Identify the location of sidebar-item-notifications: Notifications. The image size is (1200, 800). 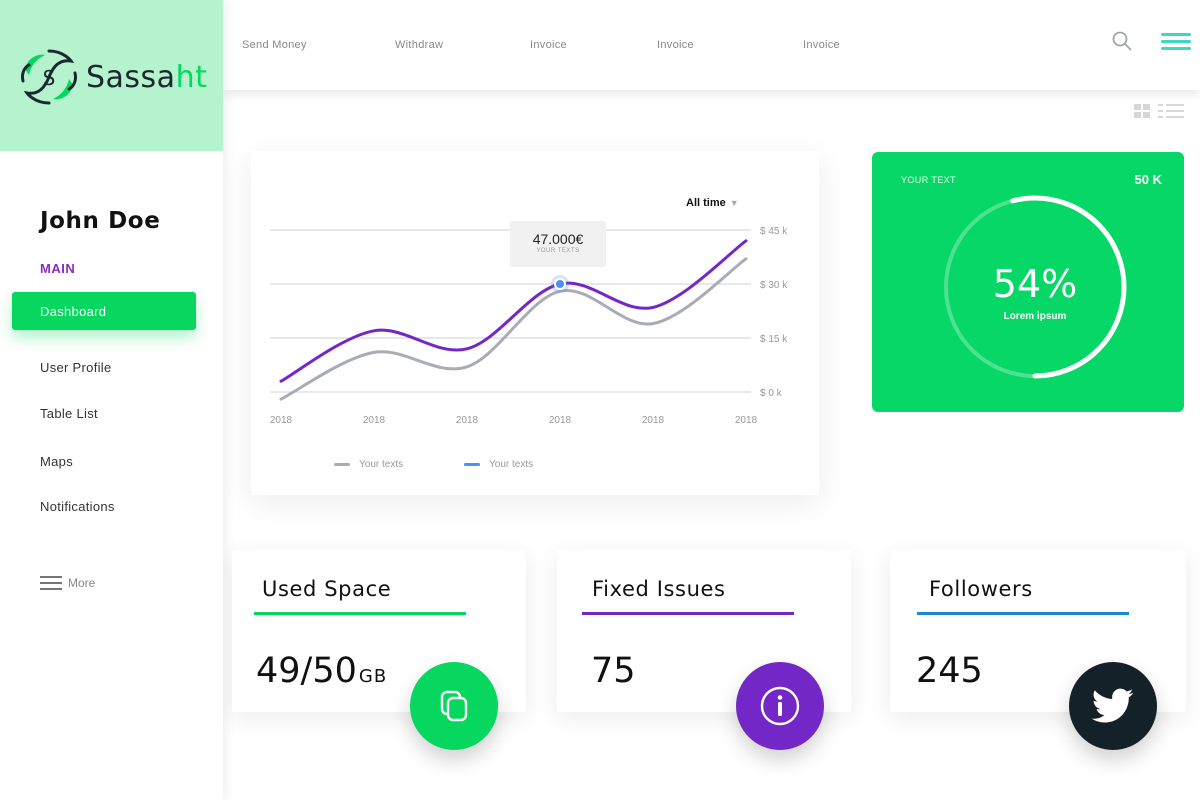
(77, 506).